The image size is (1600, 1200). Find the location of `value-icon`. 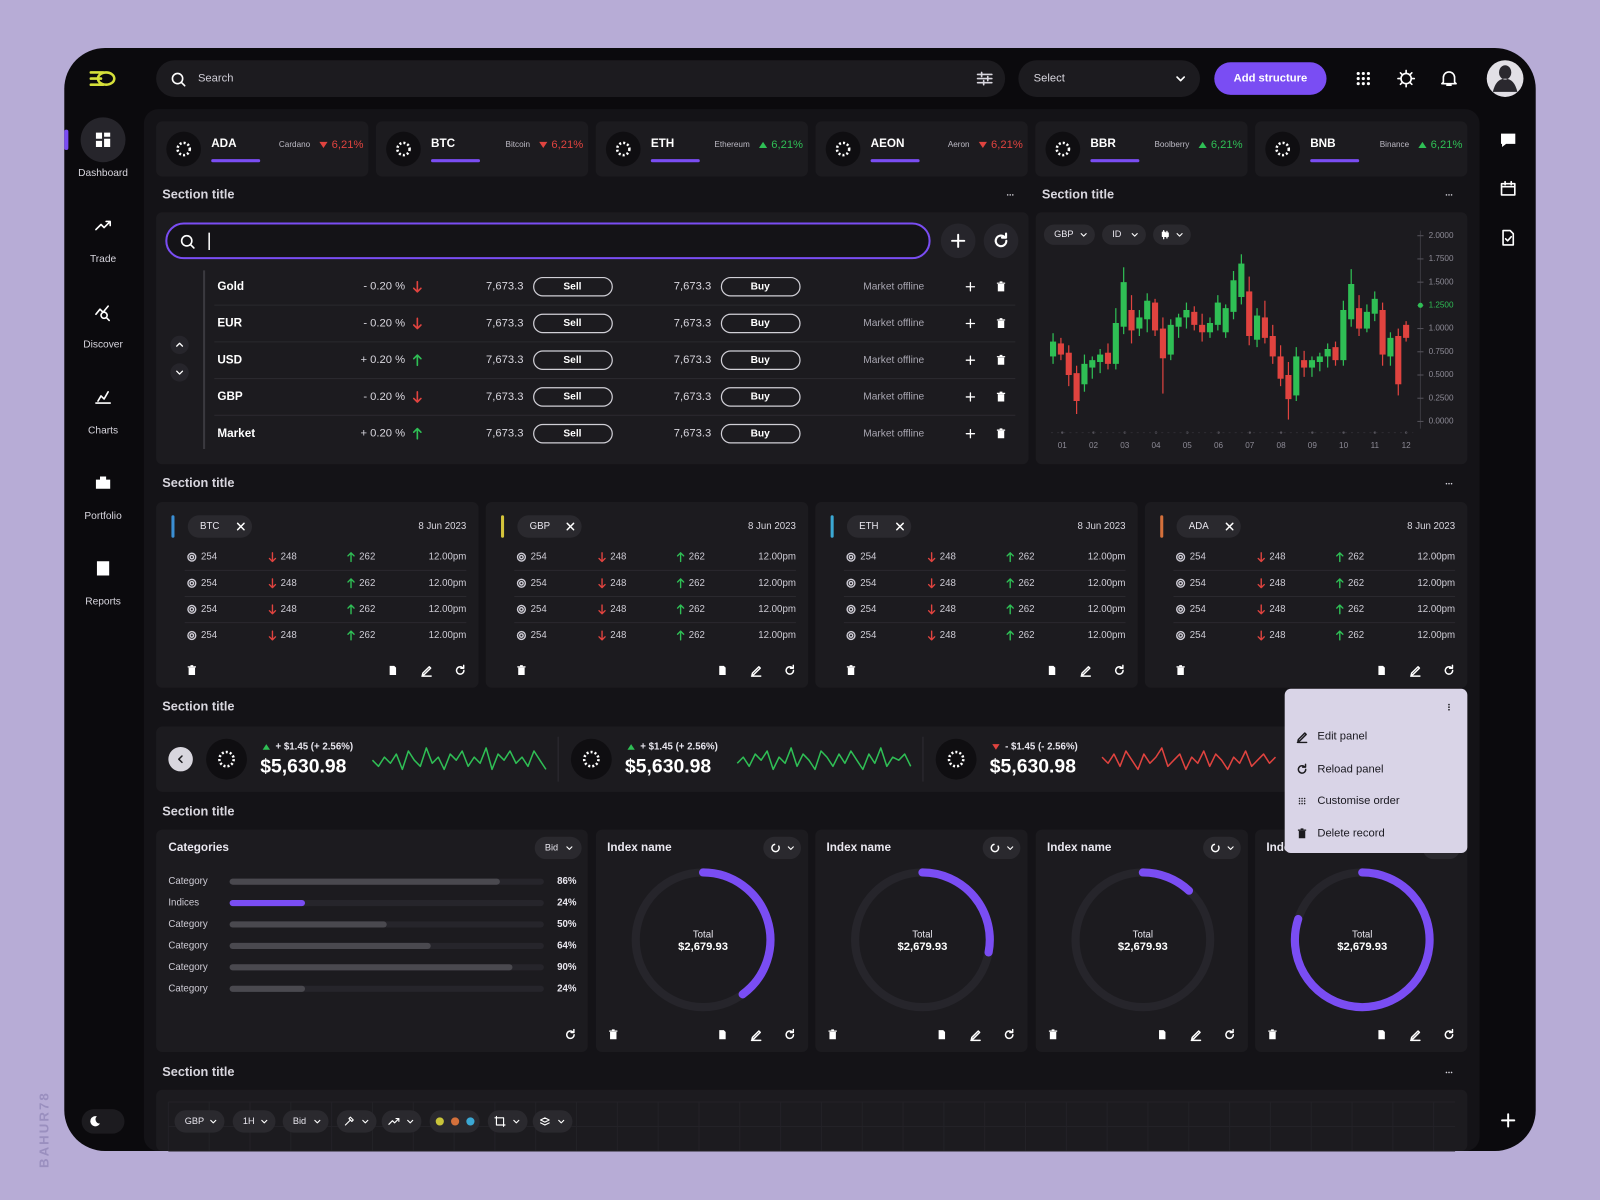

value-icon is located at coordinates (521, 635).